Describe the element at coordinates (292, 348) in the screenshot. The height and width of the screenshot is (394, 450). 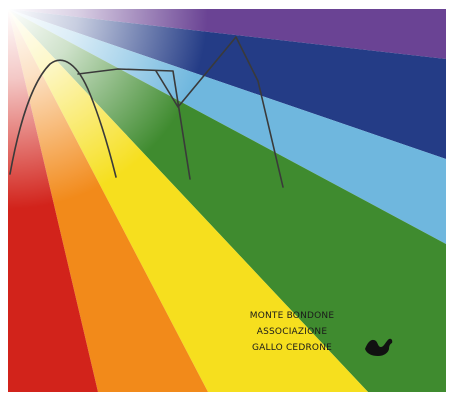
I see `caption-line: GALLO CEDRONE` at that location.